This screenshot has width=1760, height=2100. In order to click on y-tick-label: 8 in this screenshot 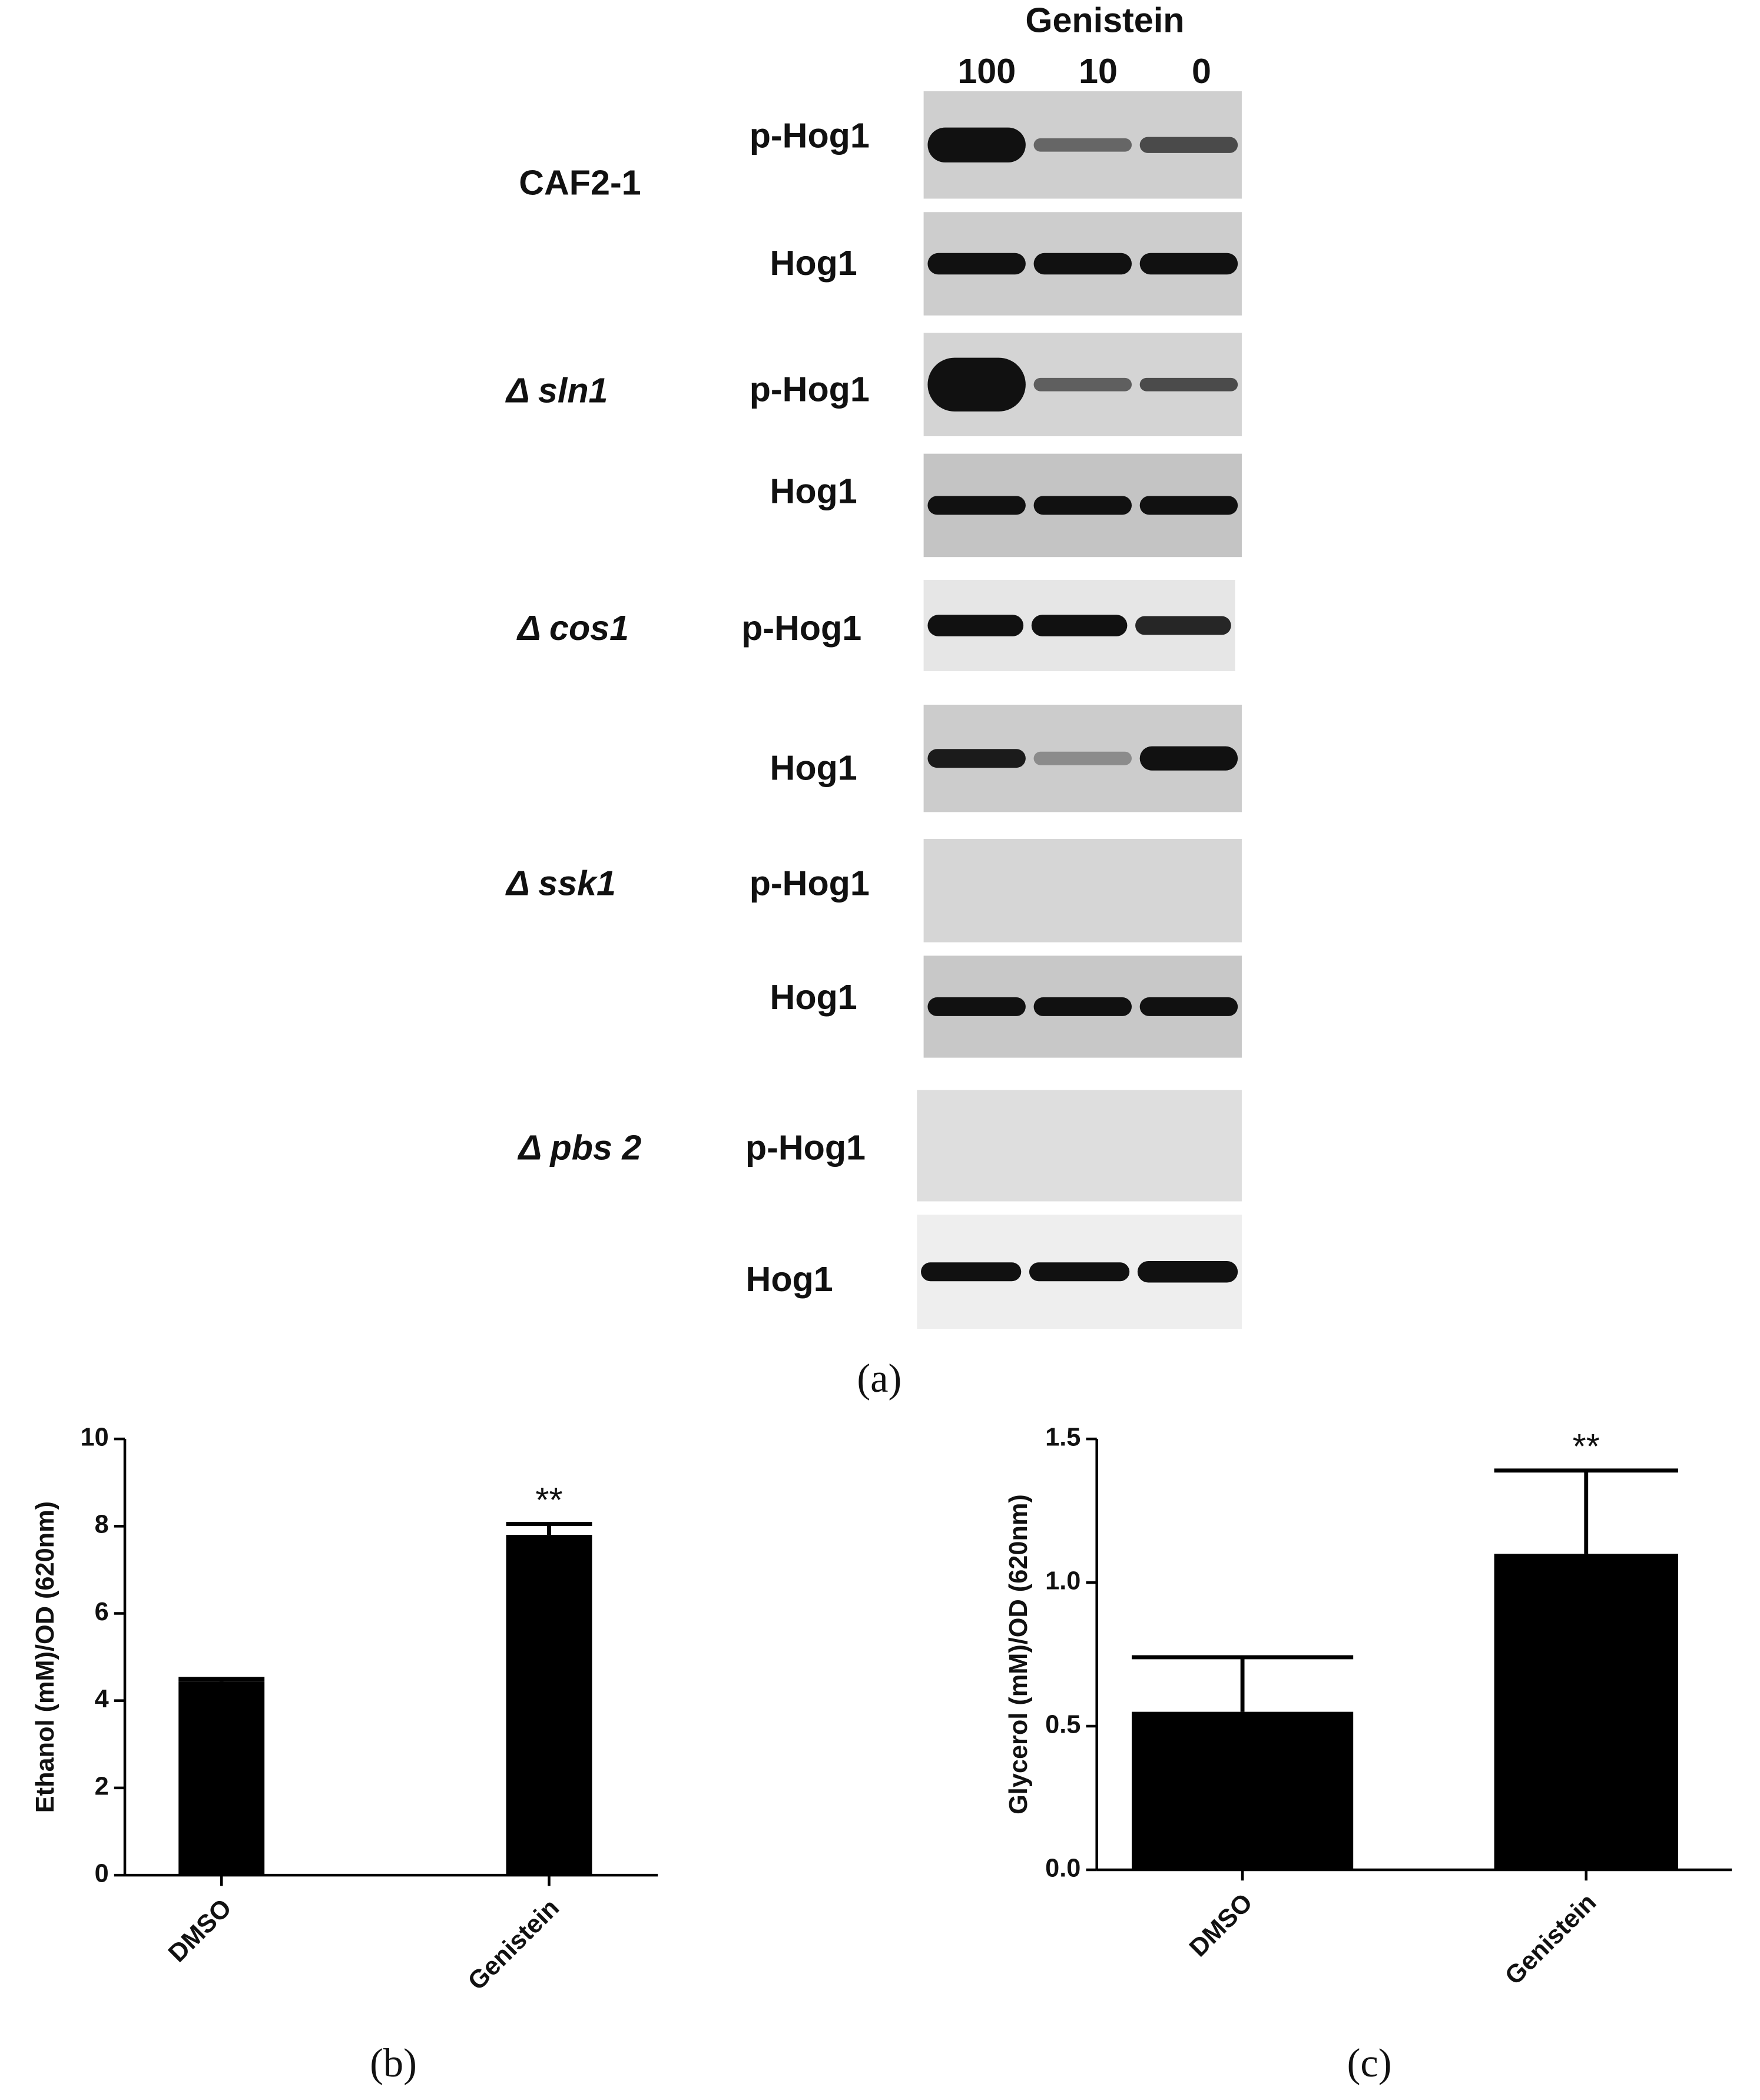, I will do `click(102, 1525)`.